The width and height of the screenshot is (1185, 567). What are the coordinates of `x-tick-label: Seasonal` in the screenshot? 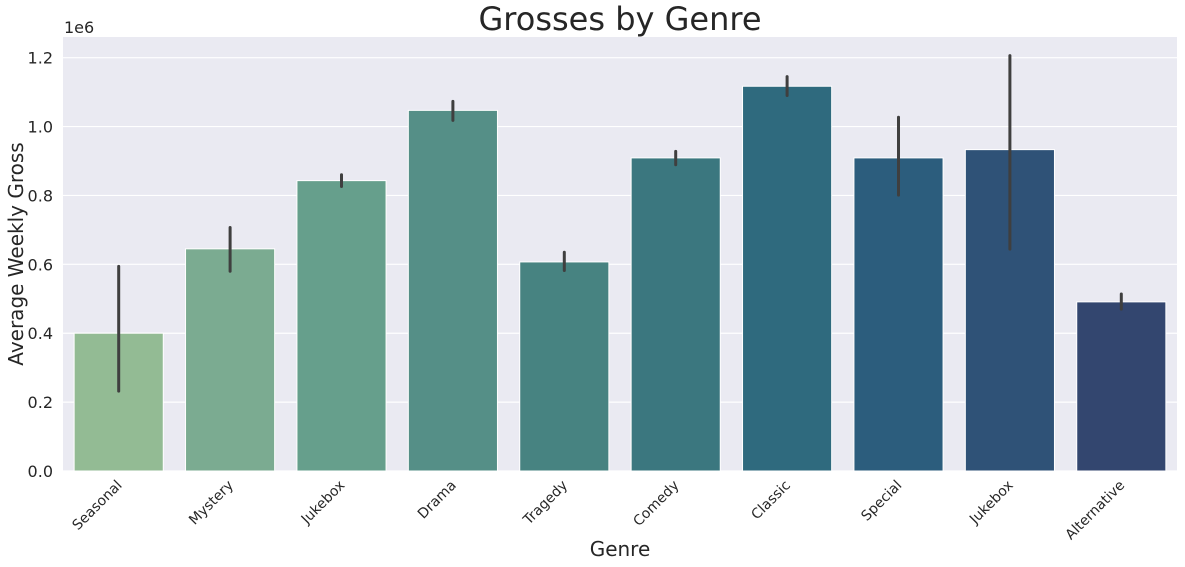 It's located at (97, 506).